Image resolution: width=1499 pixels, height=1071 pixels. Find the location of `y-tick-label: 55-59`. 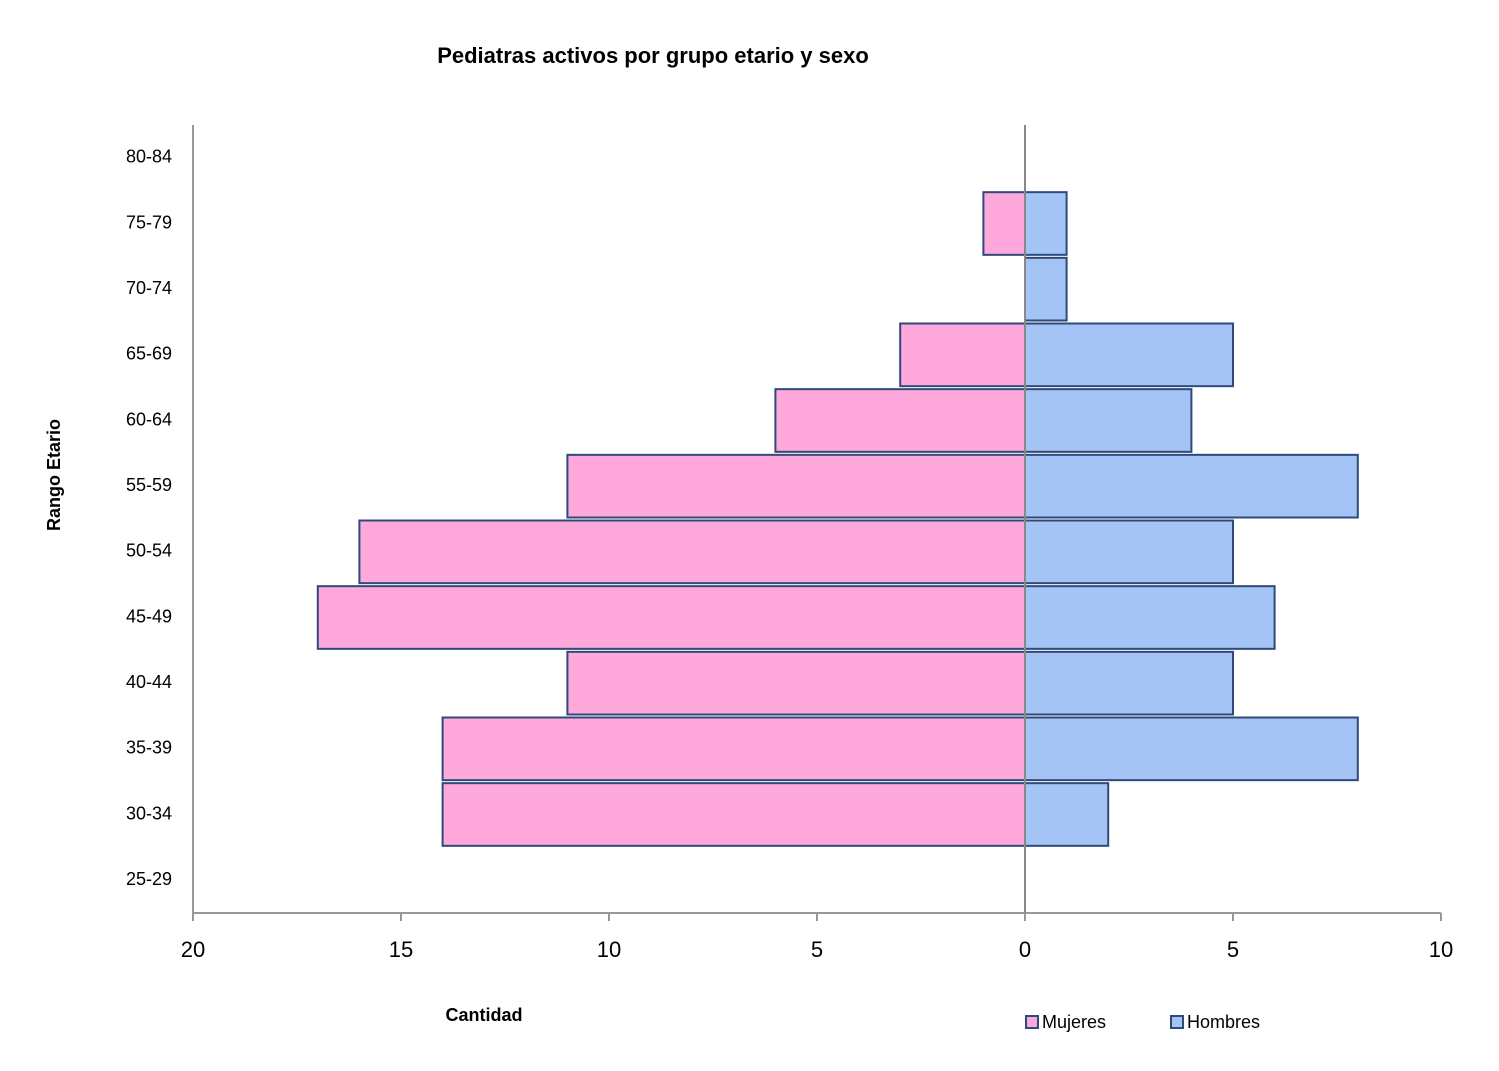

y-tick-label: 55-59 is located at coordinates (149, 485).